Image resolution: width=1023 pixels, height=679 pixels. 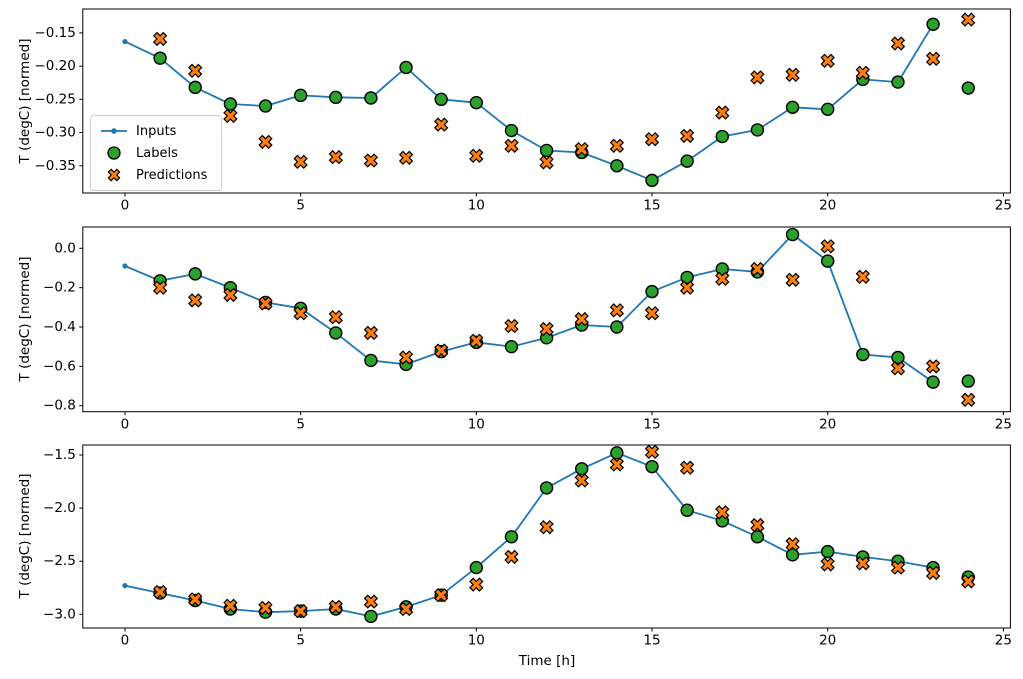 I want to click on x-tick-label: 15, so click(x=651, y=424).